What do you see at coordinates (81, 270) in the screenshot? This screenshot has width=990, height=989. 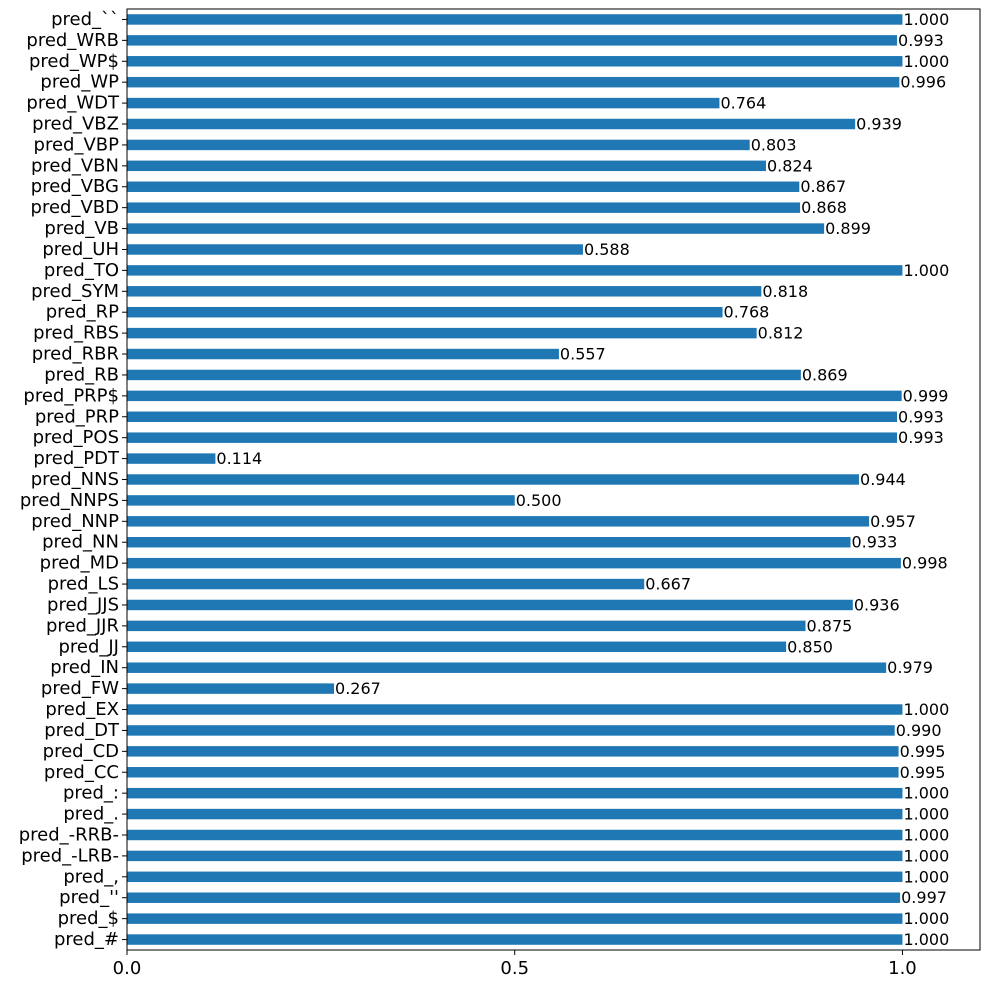 I see `category-label: pred_TO` at bounding box center [81, 270].